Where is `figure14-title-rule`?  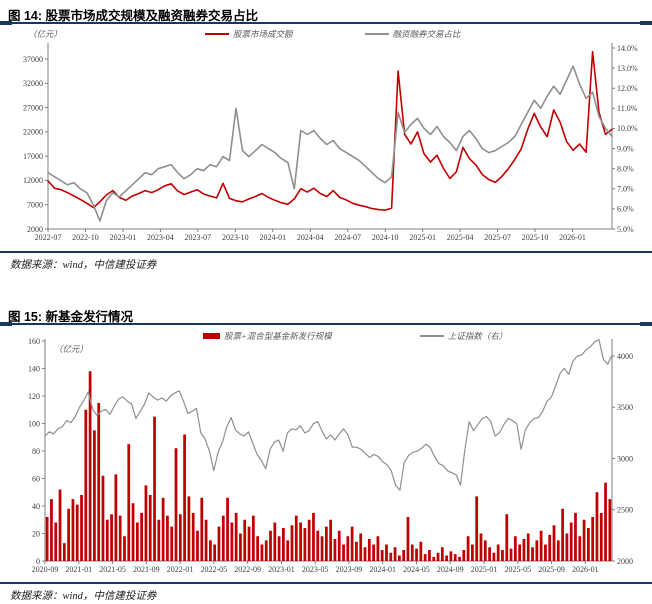
figure14-title-rule is located at coordinates (326, 23).